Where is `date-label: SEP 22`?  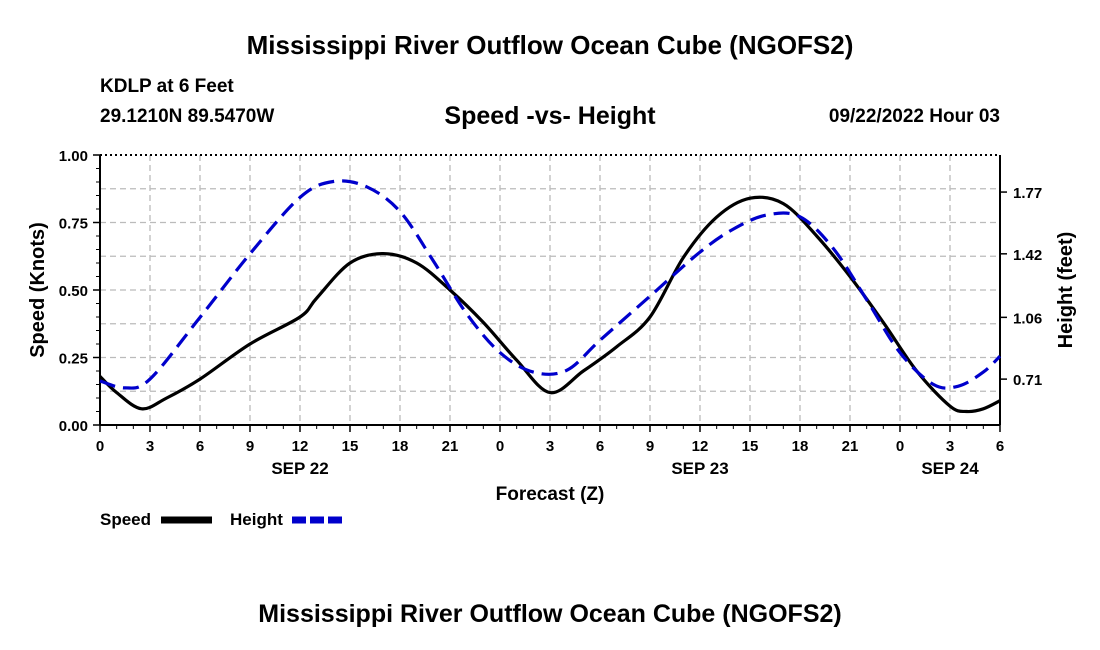 date-label: SEP 22 is located at coordinates (299, 468).